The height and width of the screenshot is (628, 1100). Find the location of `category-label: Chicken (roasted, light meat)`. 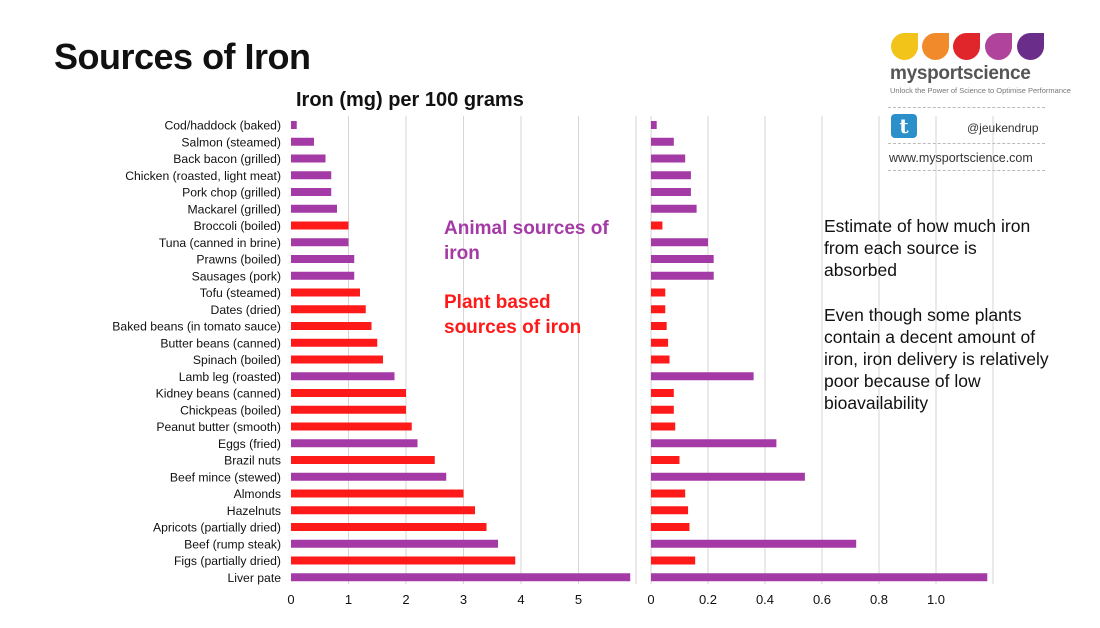

category-label: Chicken (roasted, light meat) is located at coordinates (203, 176).